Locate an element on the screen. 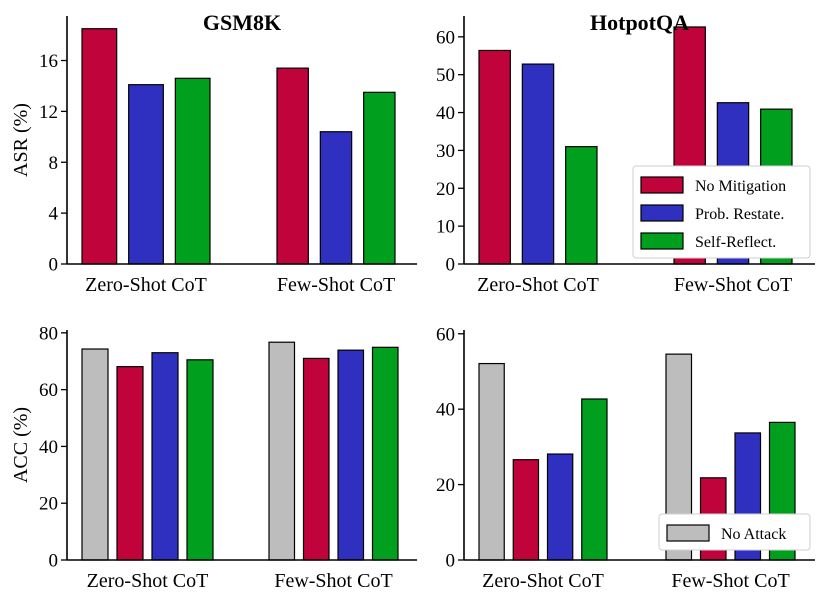  y-tick-label: 8 is located at coordinates (54, 163).